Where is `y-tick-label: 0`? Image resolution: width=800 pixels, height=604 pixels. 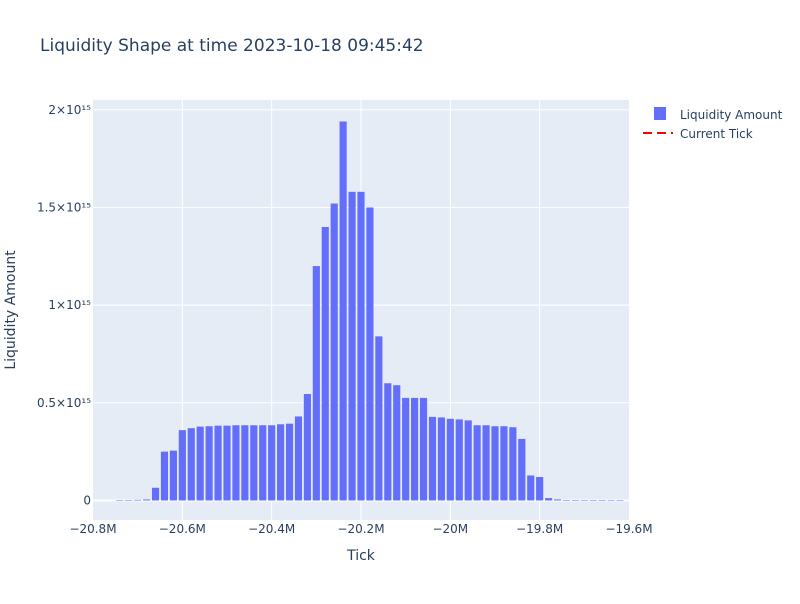
y-tick-label: 0 is located at coordinates (87, 500).